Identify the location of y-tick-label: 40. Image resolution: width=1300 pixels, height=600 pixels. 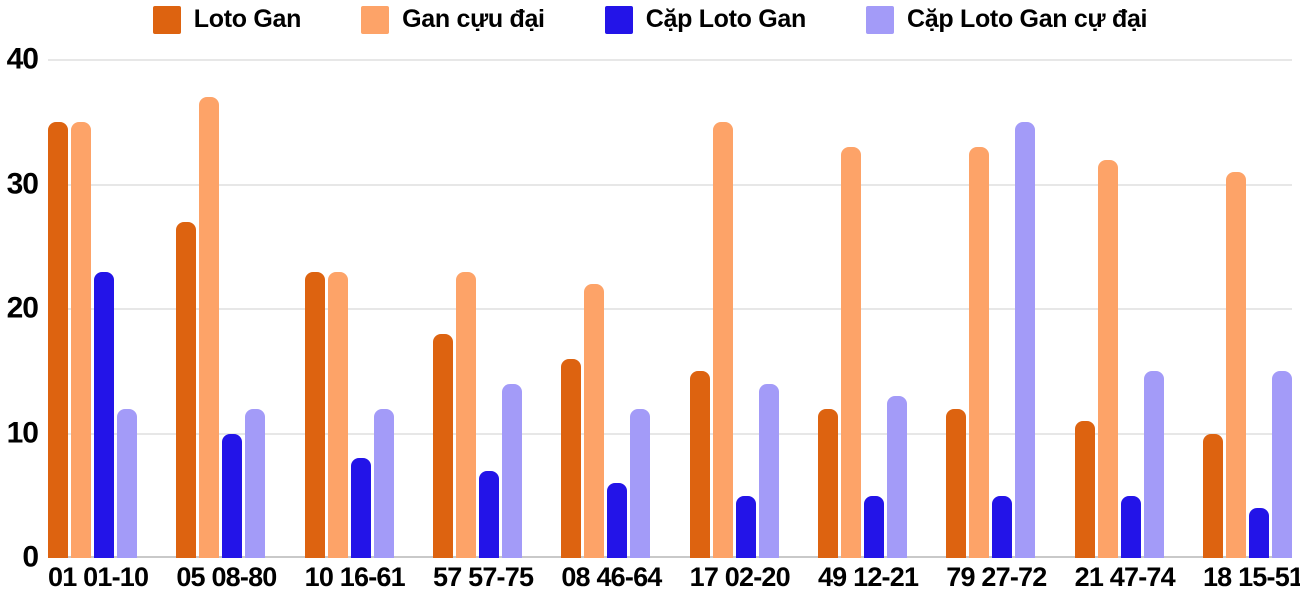
(22, 59).